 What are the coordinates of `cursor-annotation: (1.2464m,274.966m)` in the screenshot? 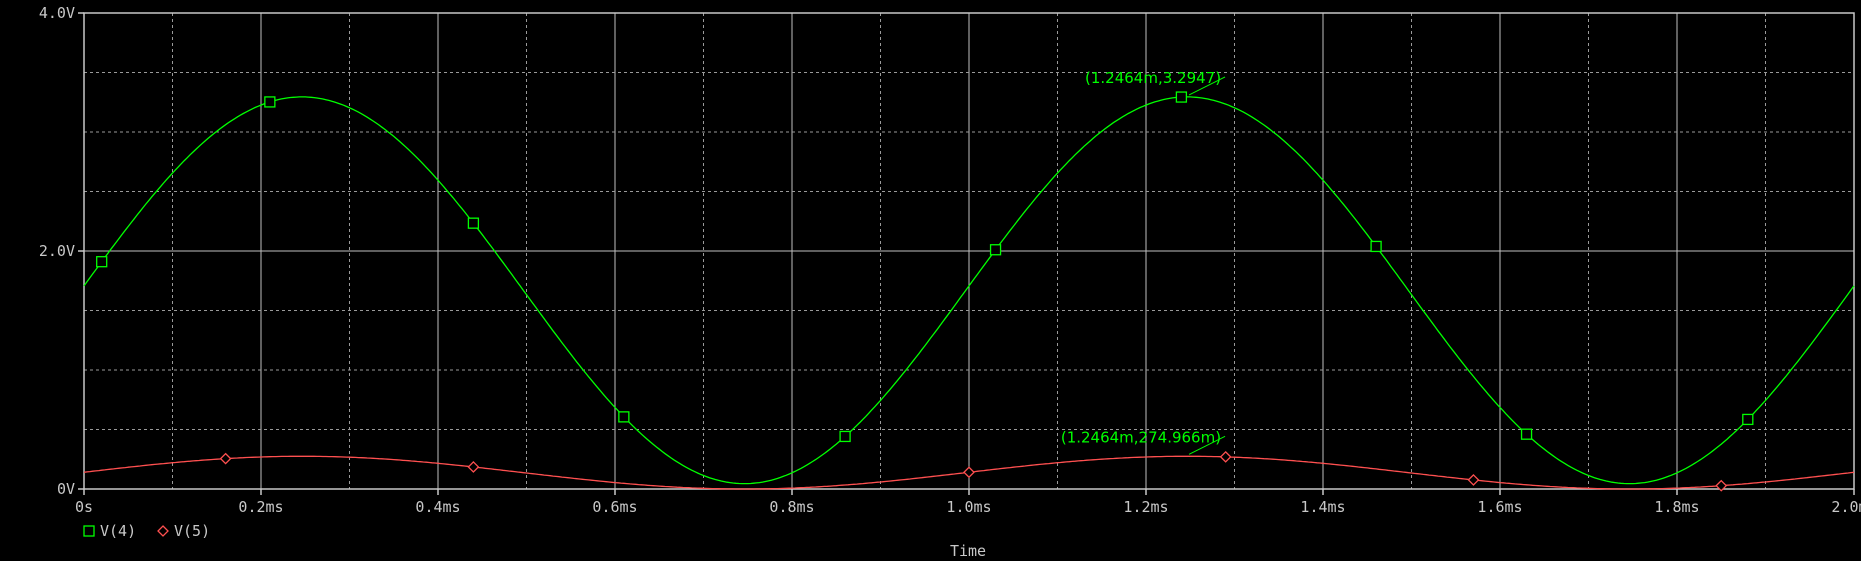 It's located at (1141, 437).